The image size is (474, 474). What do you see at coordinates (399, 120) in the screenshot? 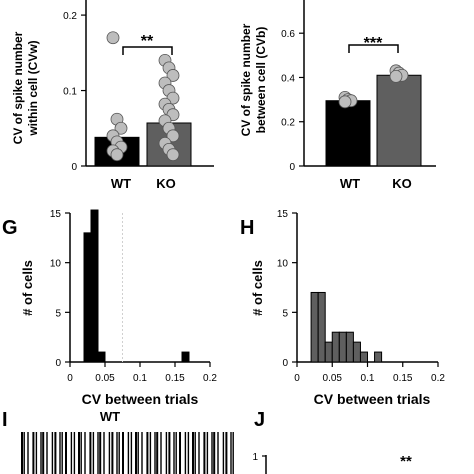
I see `bar-ko` at bounding box center [399, 120].